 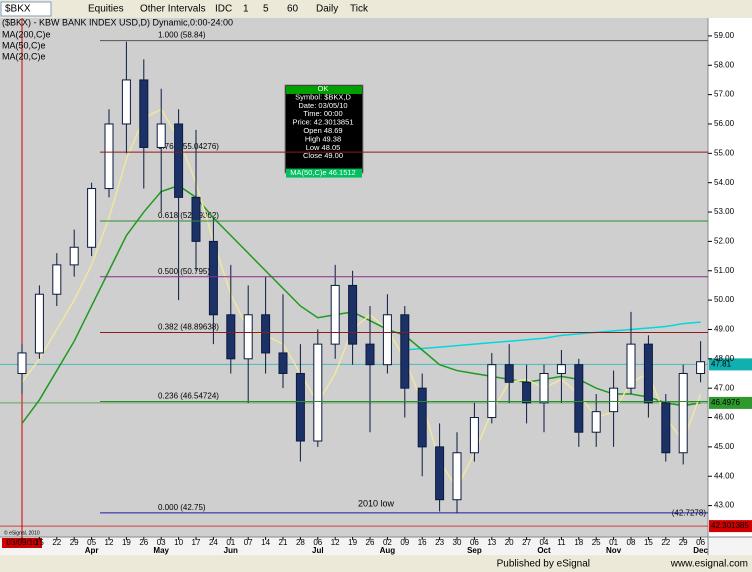 What do you see at coordinates (323, 155) in the screenshot?
I see `info-text: Close 49.00` at bounding box center [323, 155].